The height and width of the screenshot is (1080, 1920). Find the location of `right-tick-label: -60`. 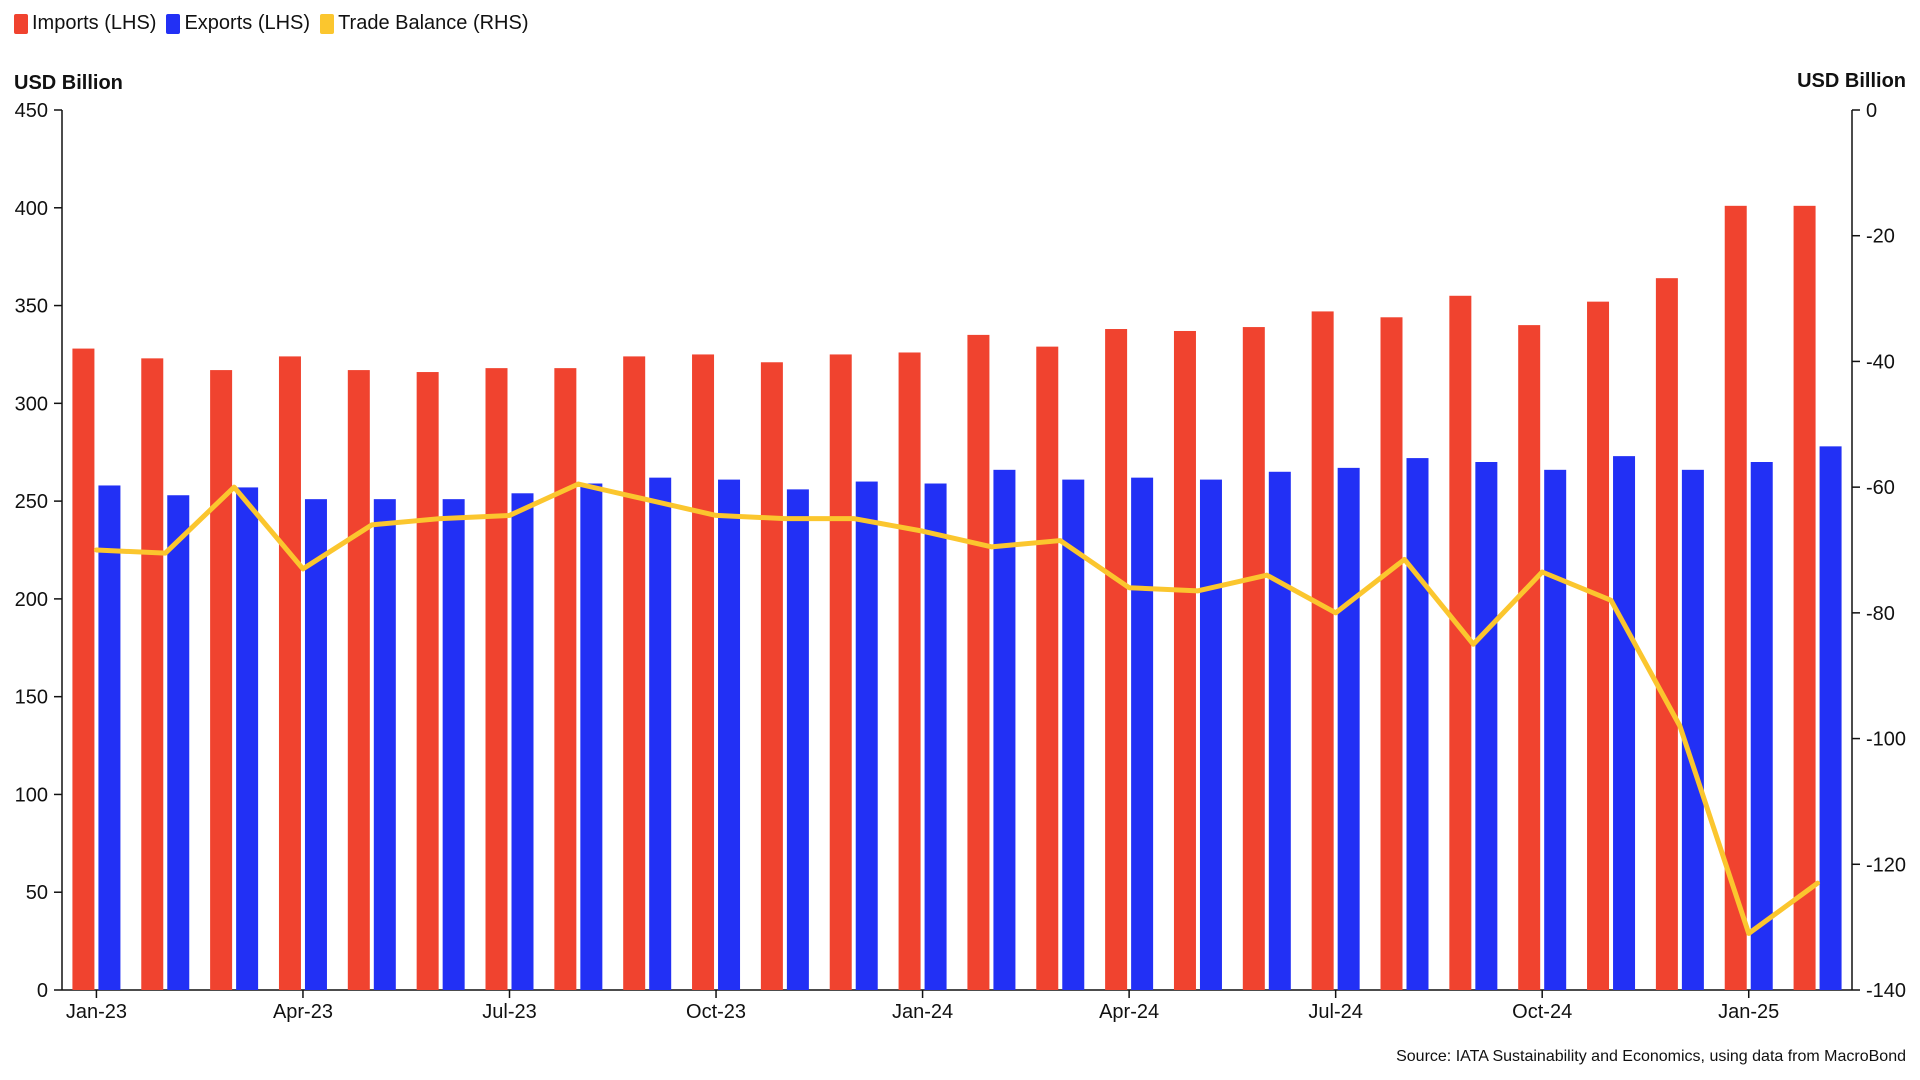

right-tick-label: -60 is located at coordinates (1880, 488).